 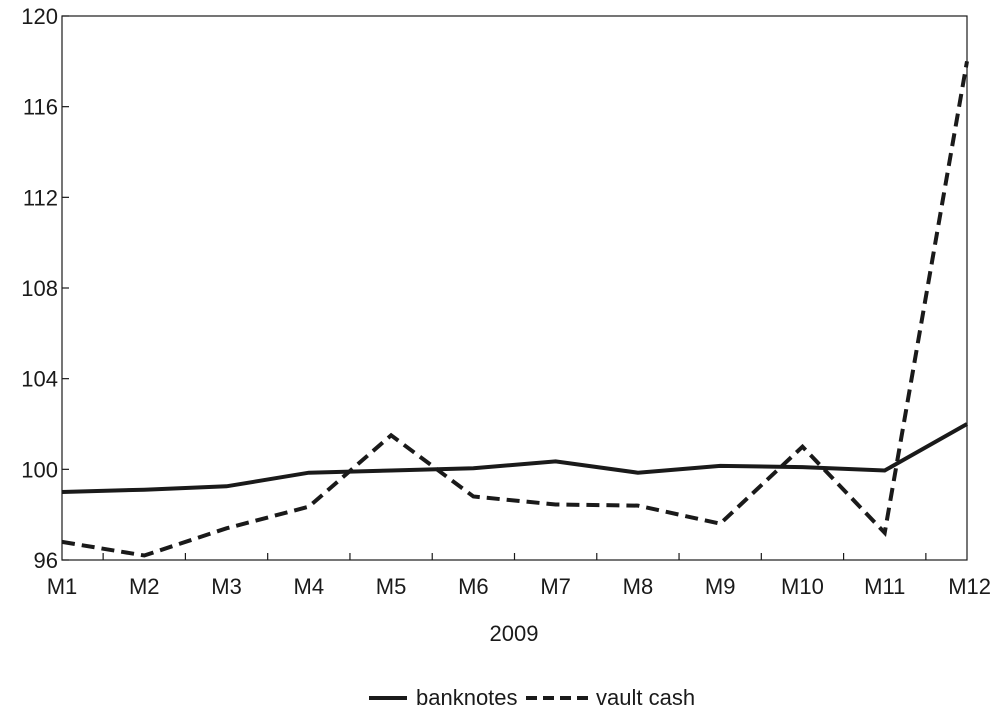 I want to click on x-tick-label: M12, so click(x=969, y=586).